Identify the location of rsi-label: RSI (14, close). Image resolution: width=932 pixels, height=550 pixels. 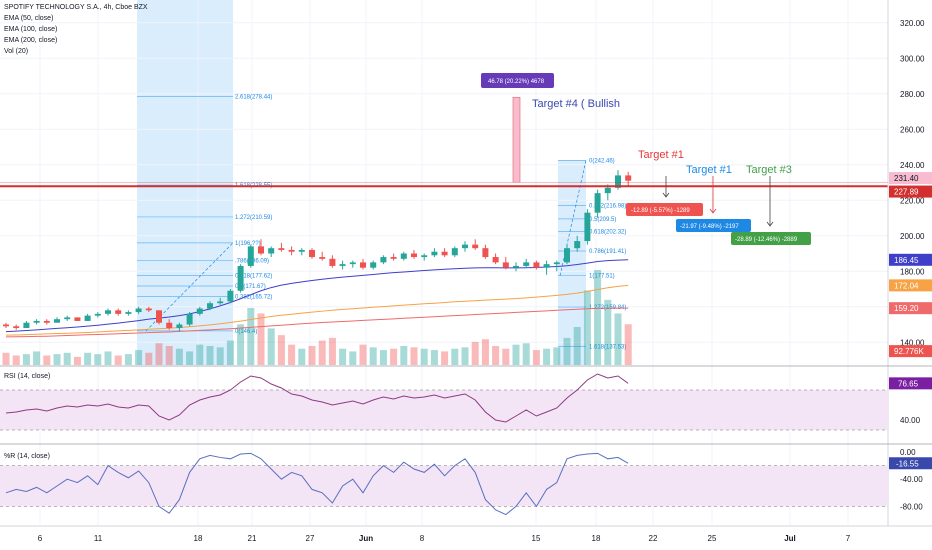
(27, 376).